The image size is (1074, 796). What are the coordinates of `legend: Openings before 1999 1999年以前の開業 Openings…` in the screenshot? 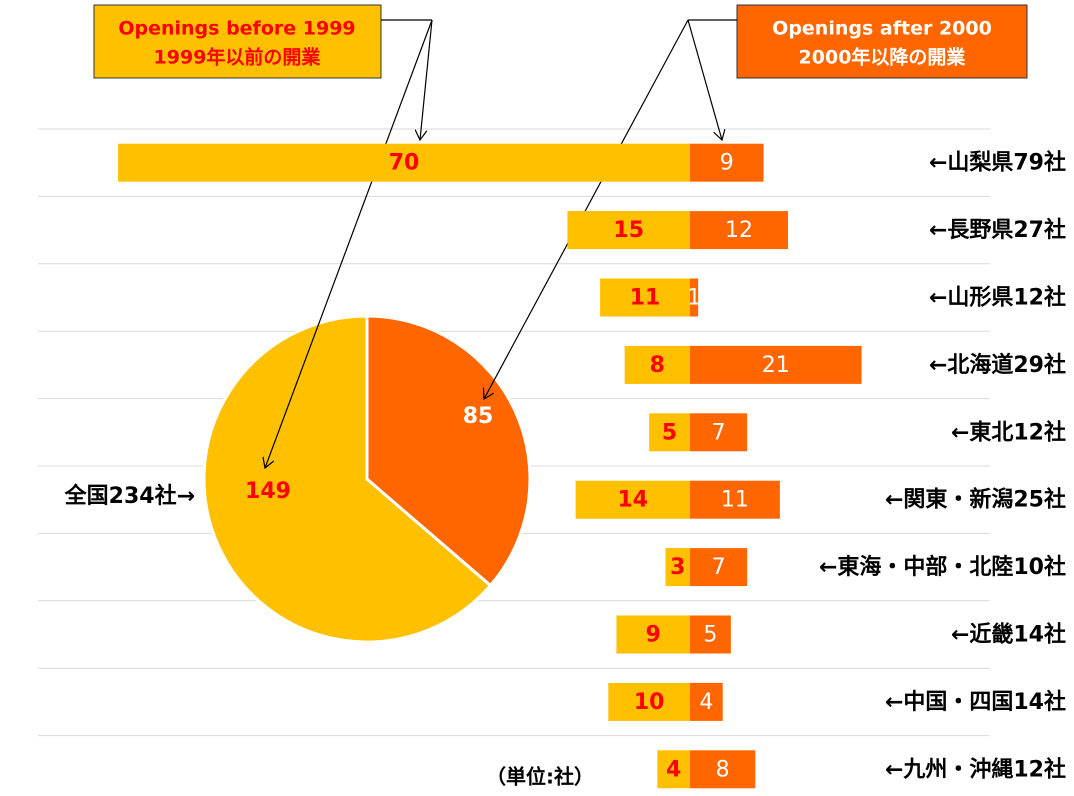 It's located at (560, 41).